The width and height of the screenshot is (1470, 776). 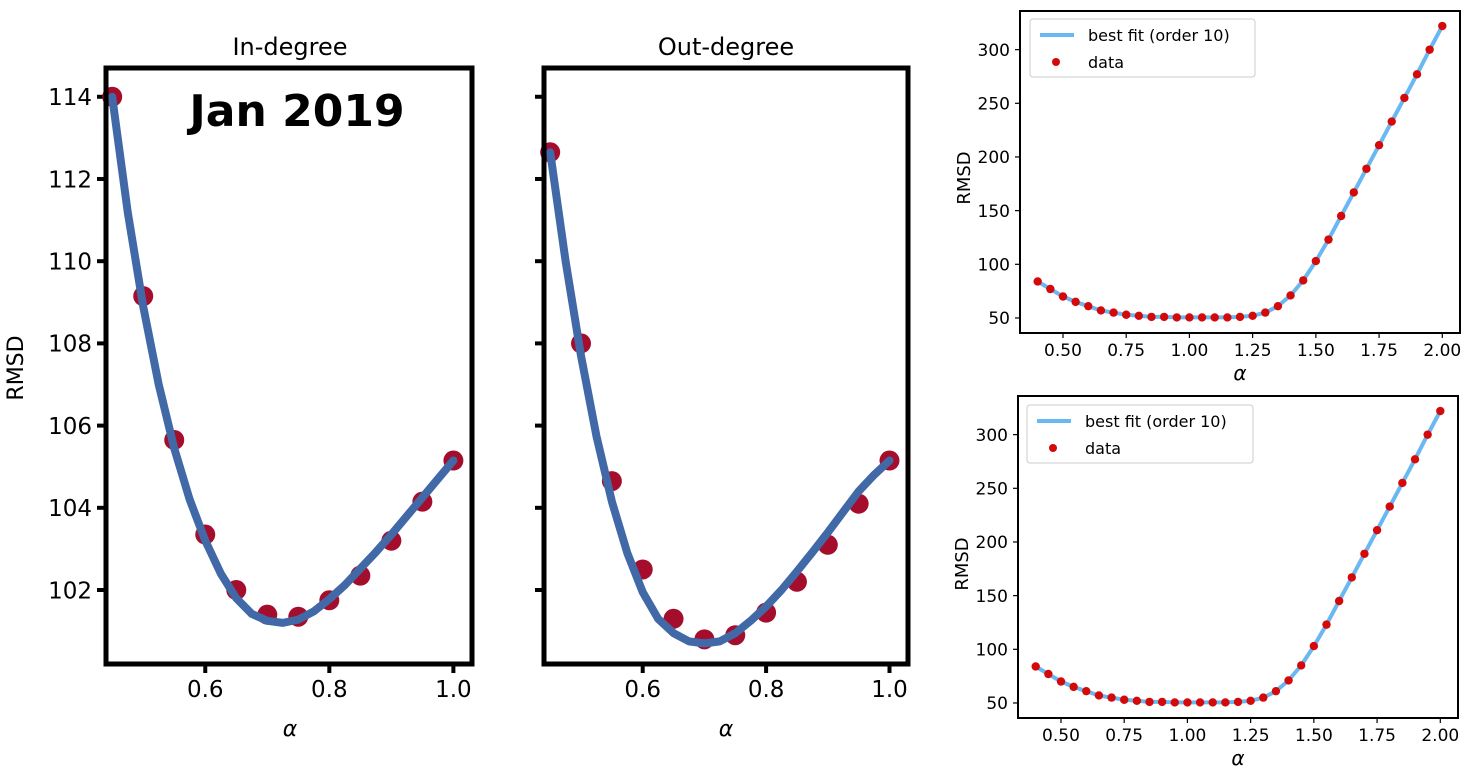 I want to click on y-tick-label: 114, so click(x=70, y=98).